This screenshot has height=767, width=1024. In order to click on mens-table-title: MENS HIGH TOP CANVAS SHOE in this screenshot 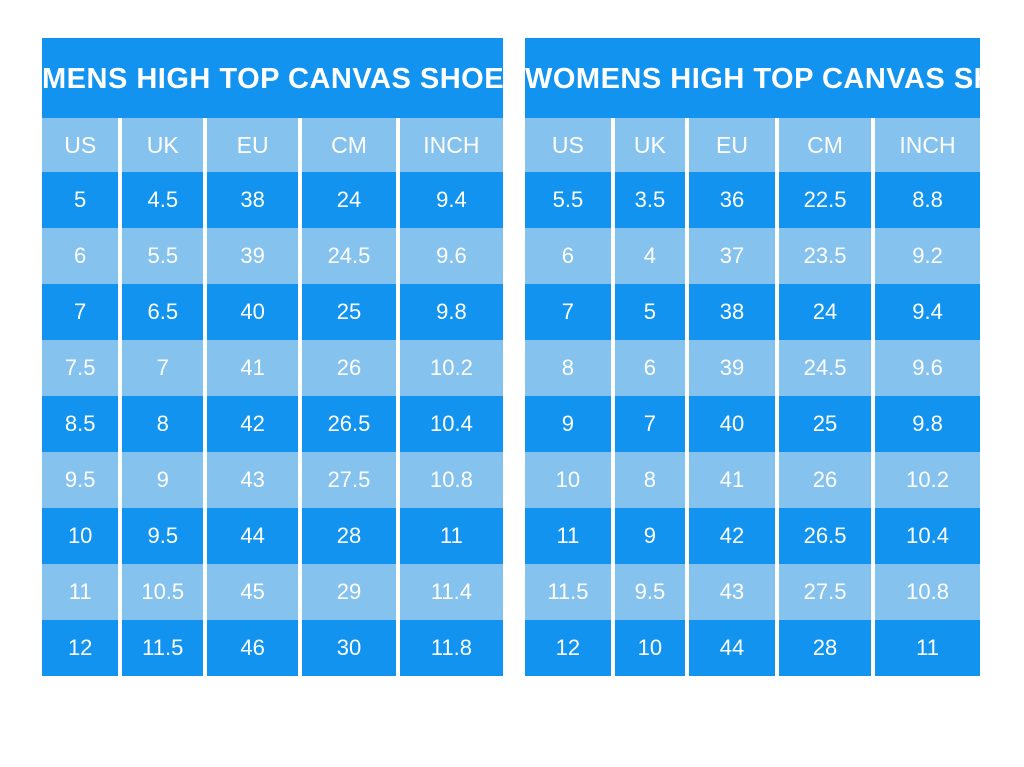, I will do `click(273, 78)`.